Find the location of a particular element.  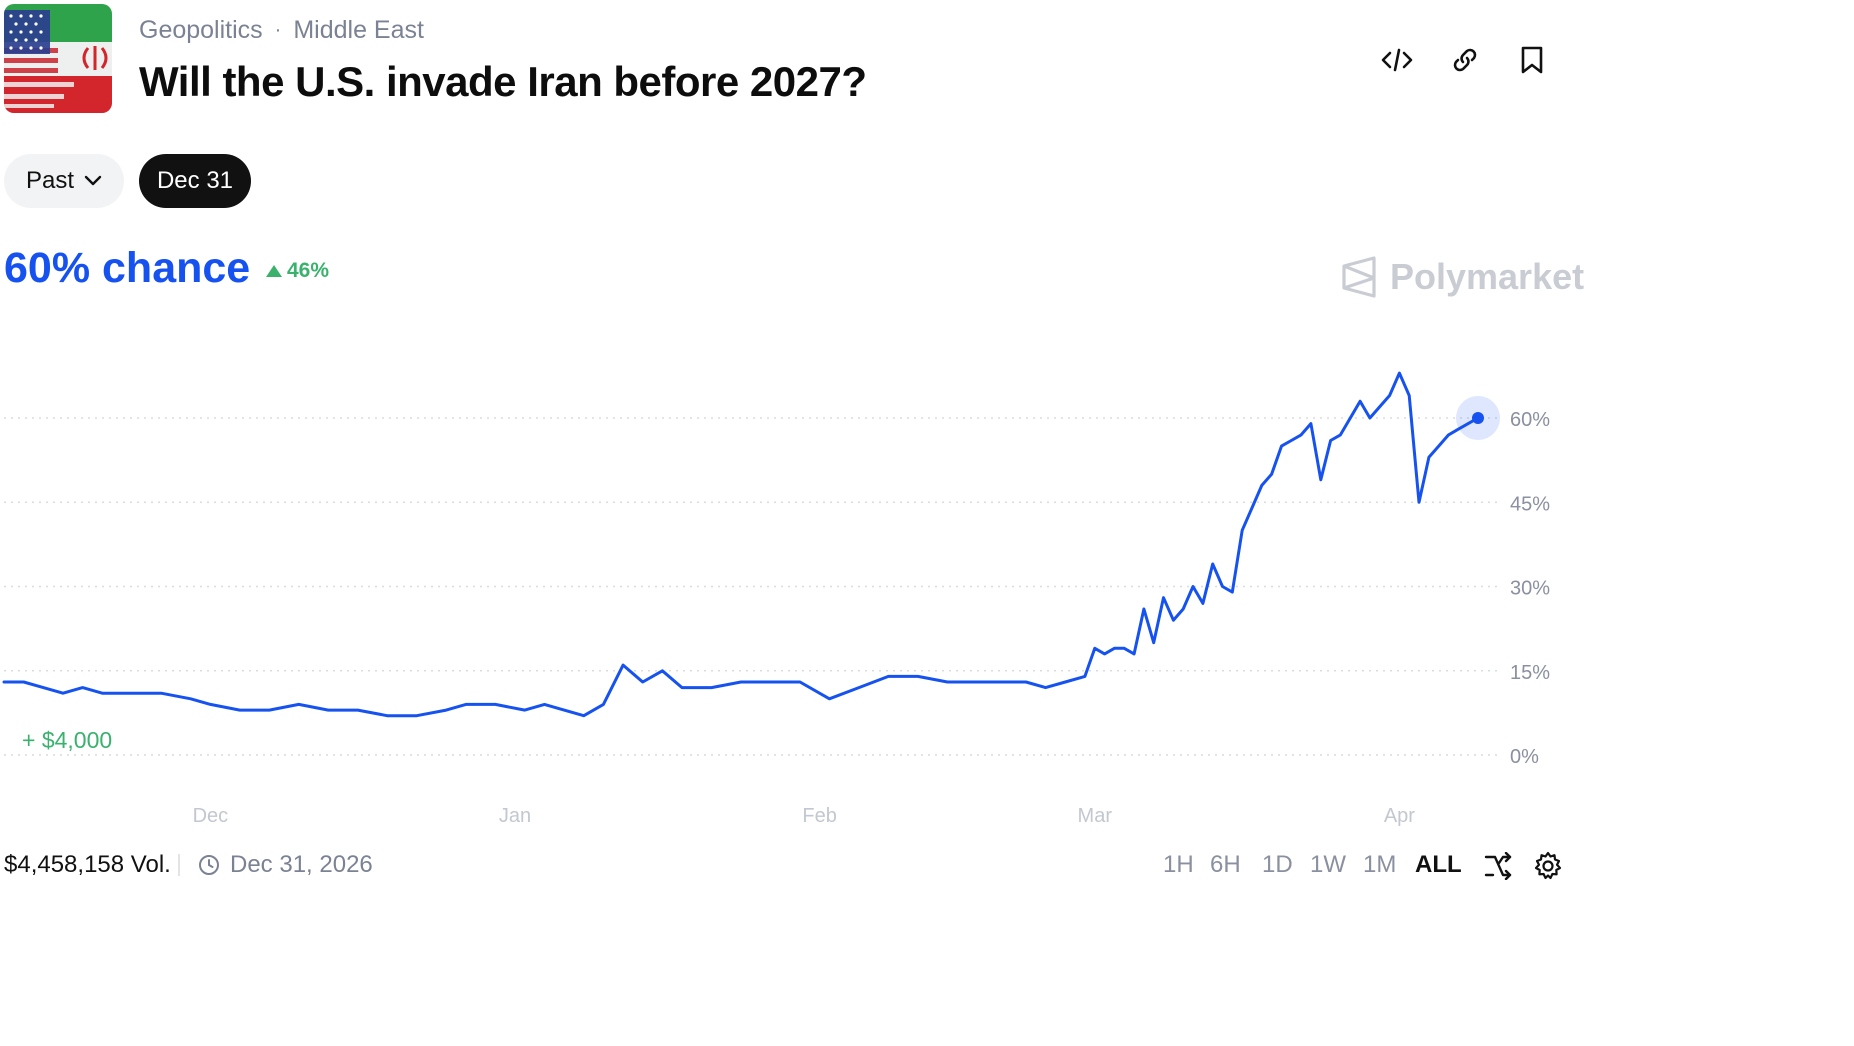

range-1m: 1M is located at coordinates (1380, 864).